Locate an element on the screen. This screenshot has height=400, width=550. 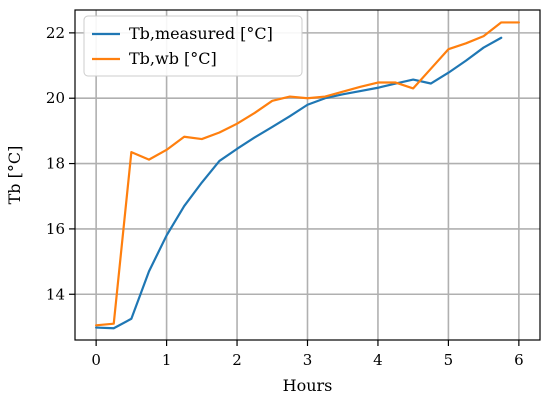
legend-box is located at coordinates (193, 46).